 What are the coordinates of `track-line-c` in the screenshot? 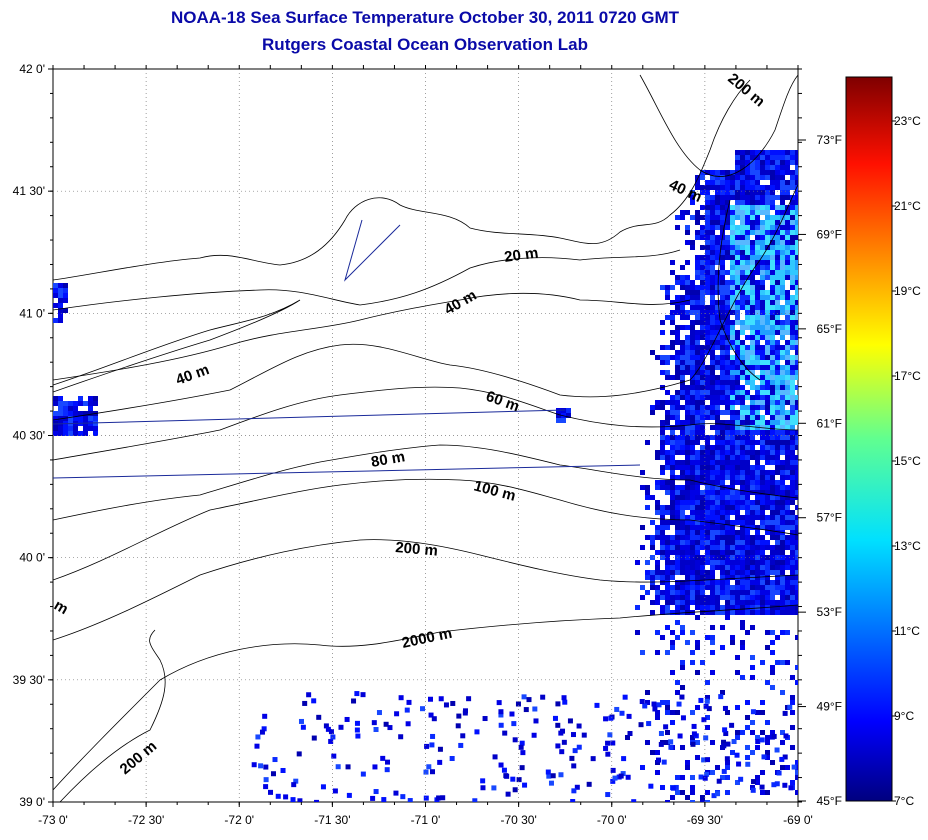 It's located at (372, 250).